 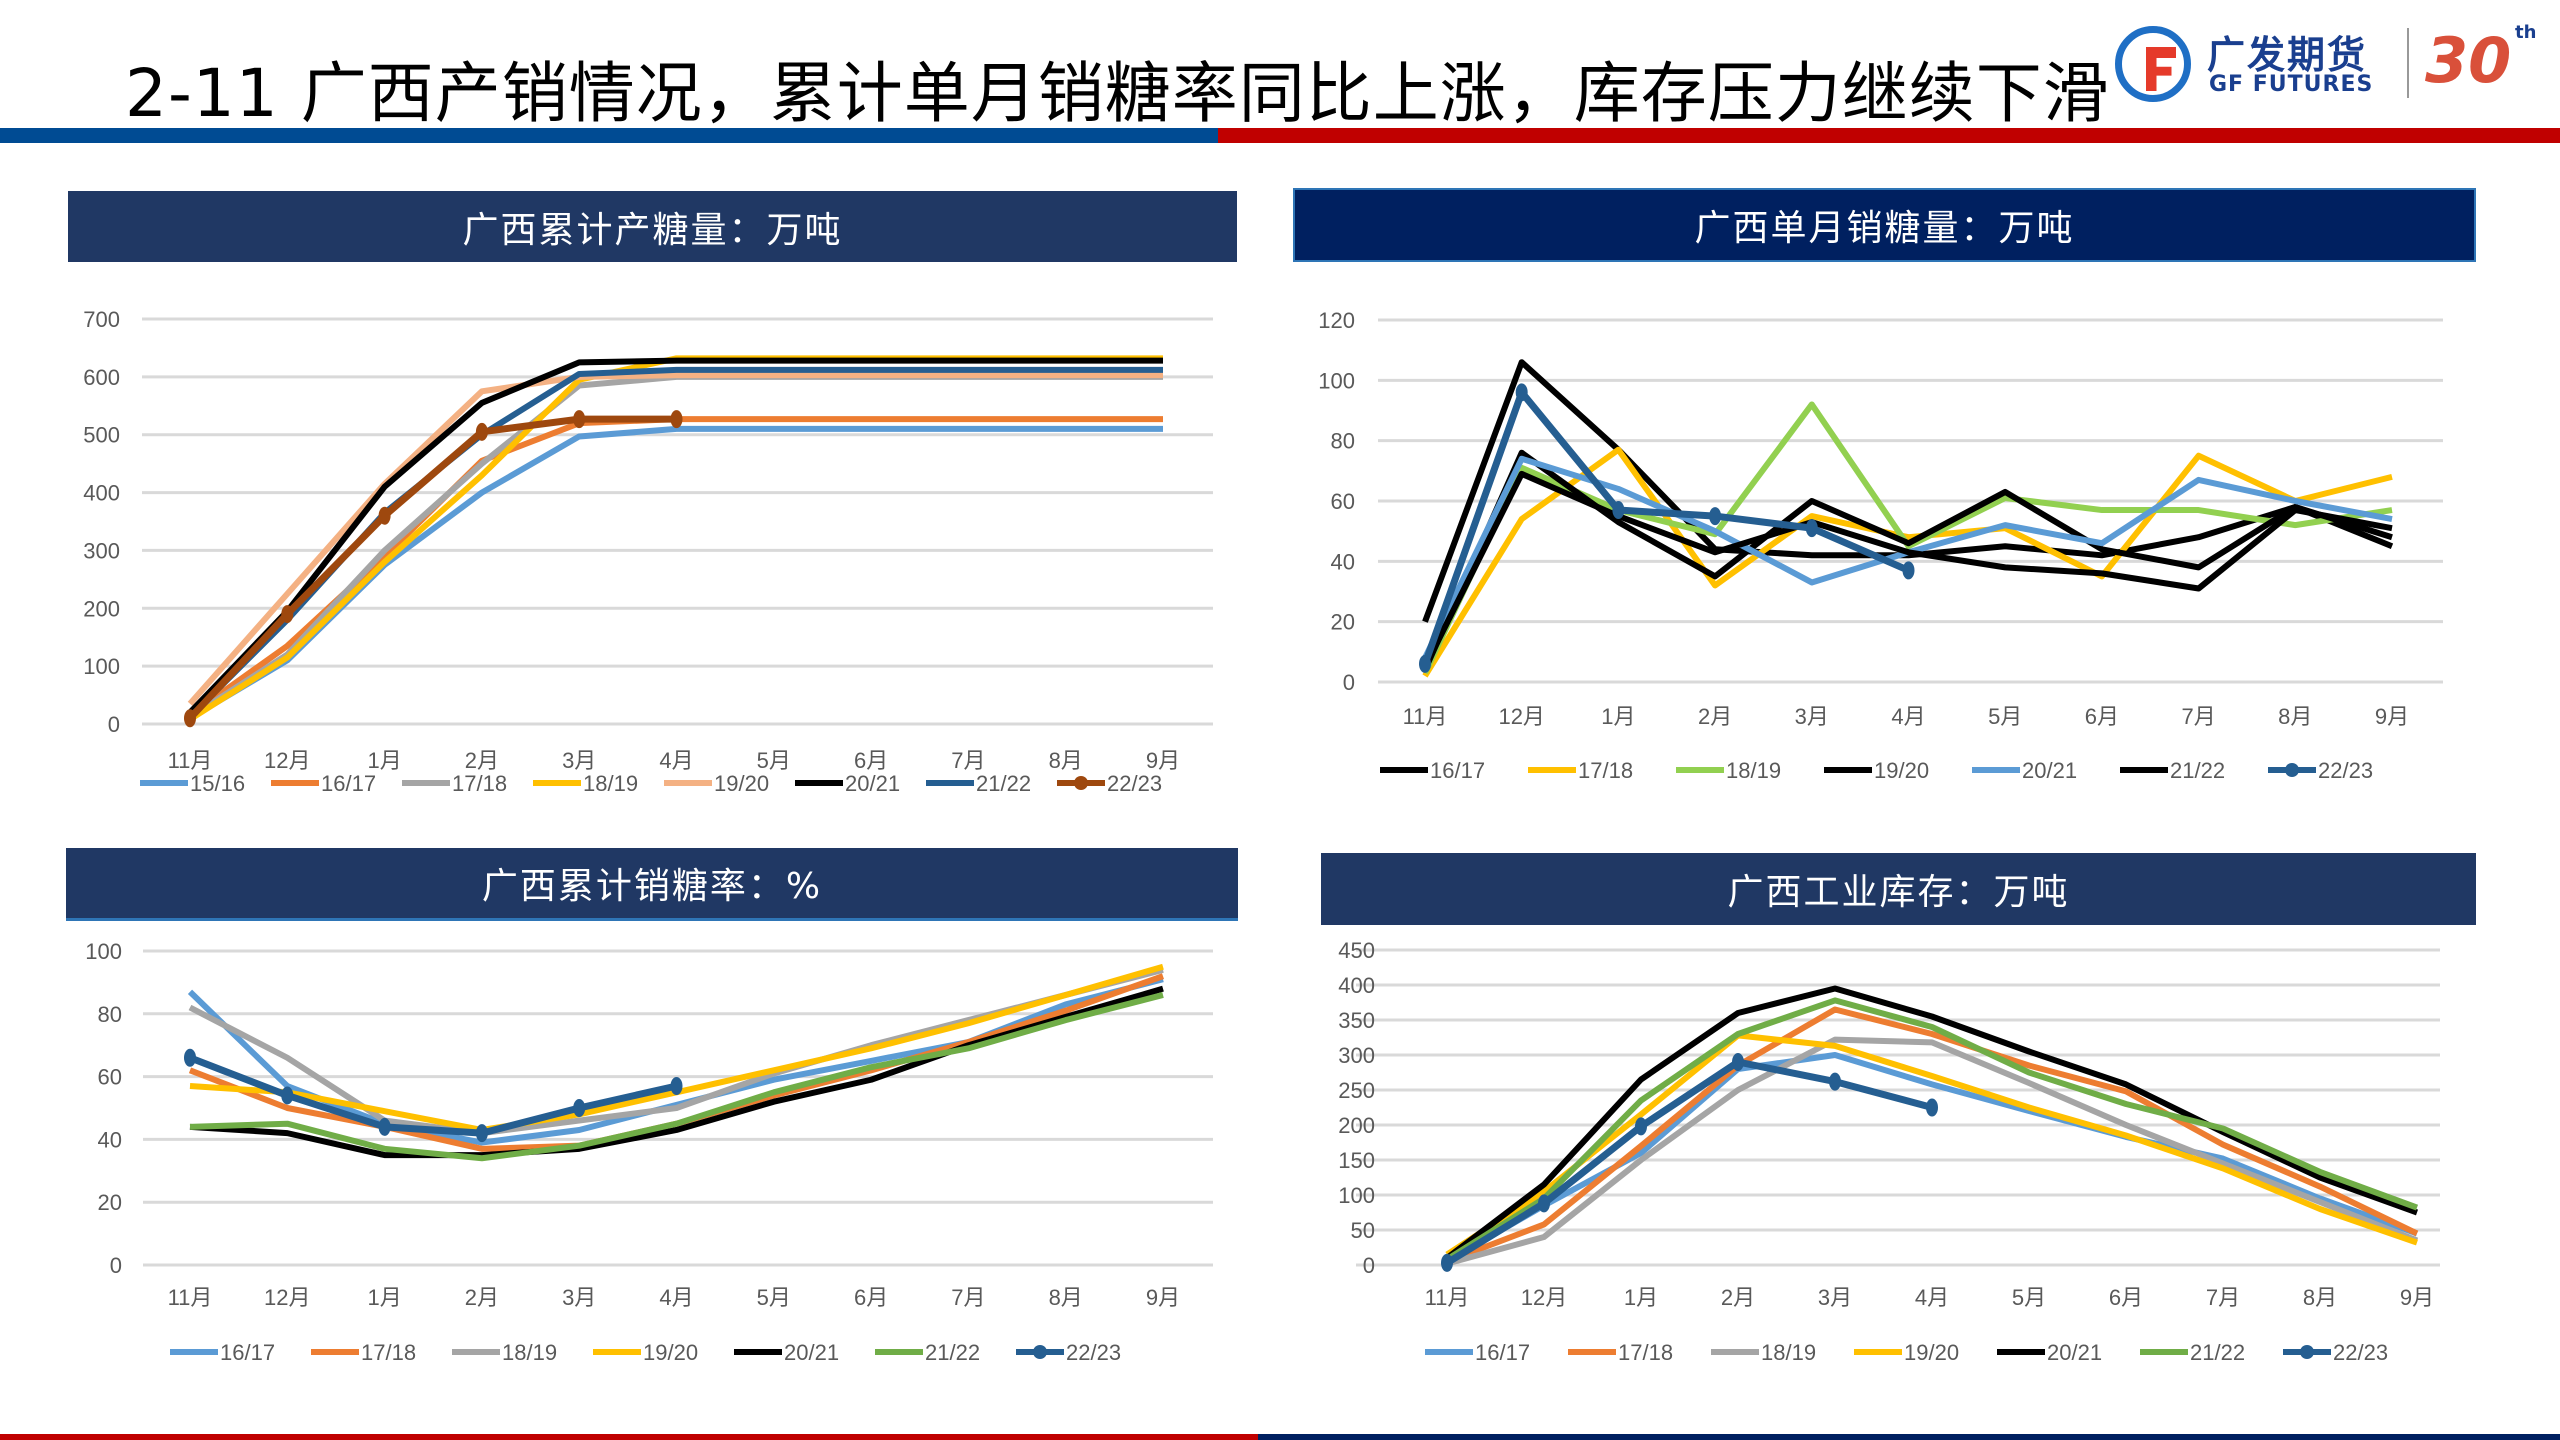 What do you see at coordinates (2223, 1297) in the screenshot?
I see `x-tick-label: 7月` at bounding box center [2223, 1297].